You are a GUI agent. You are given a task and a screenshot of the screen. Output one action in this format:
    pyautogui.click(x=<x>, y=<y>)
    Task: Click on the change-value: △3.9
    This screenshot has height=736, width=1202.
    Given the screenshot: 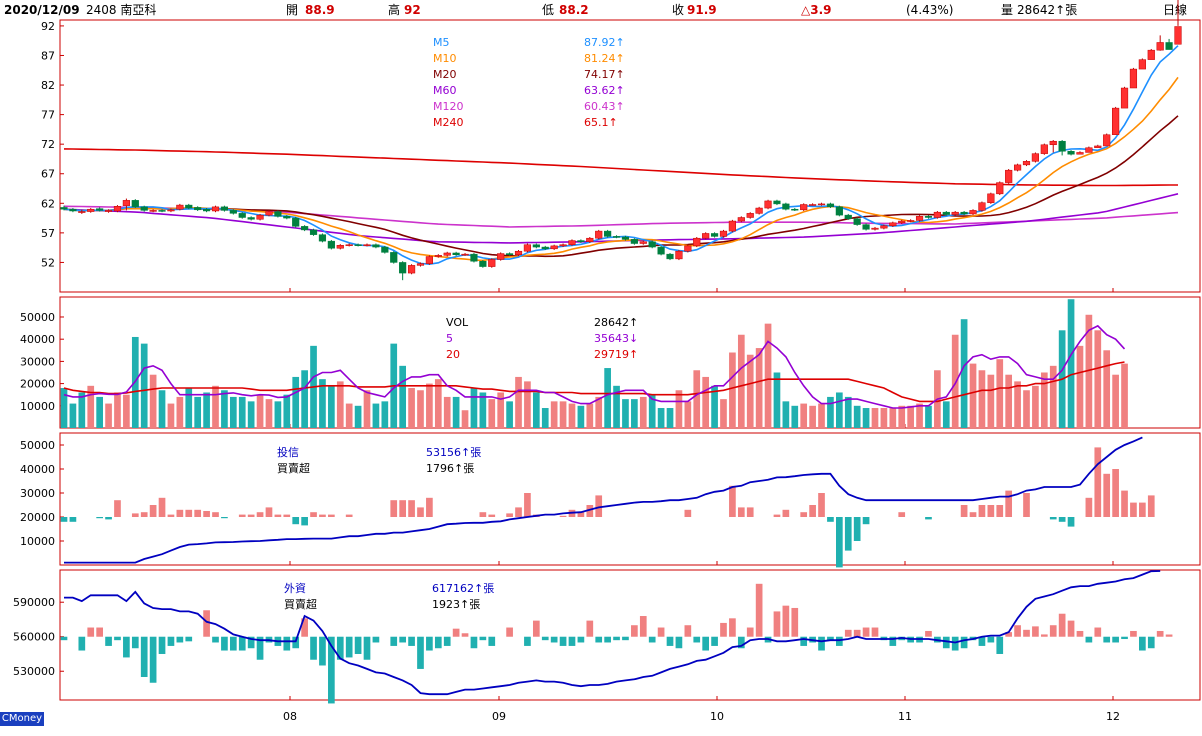 What is the action you would take?
    pyautogui.click(x=816, y=10)
    